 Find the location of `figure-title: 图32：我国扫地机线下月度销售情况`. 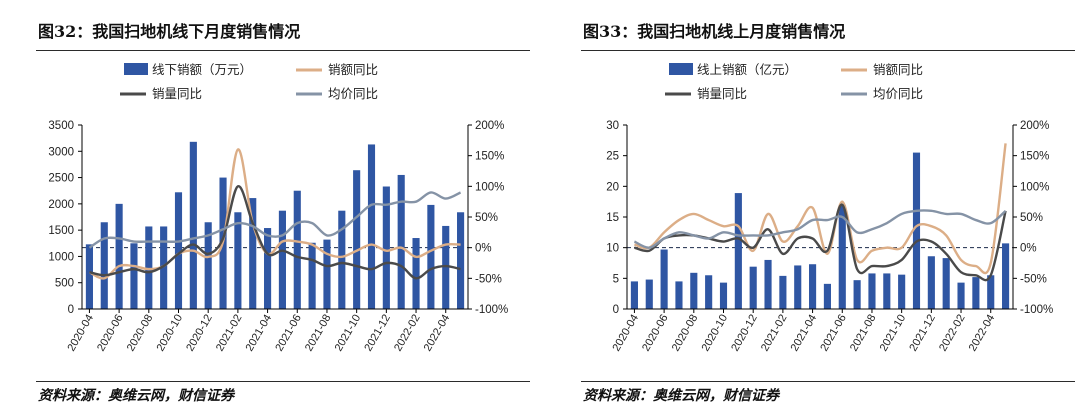

figure-title: 图32：我国扫地机线下月度销售情况 is located at coordinates (169, 31).